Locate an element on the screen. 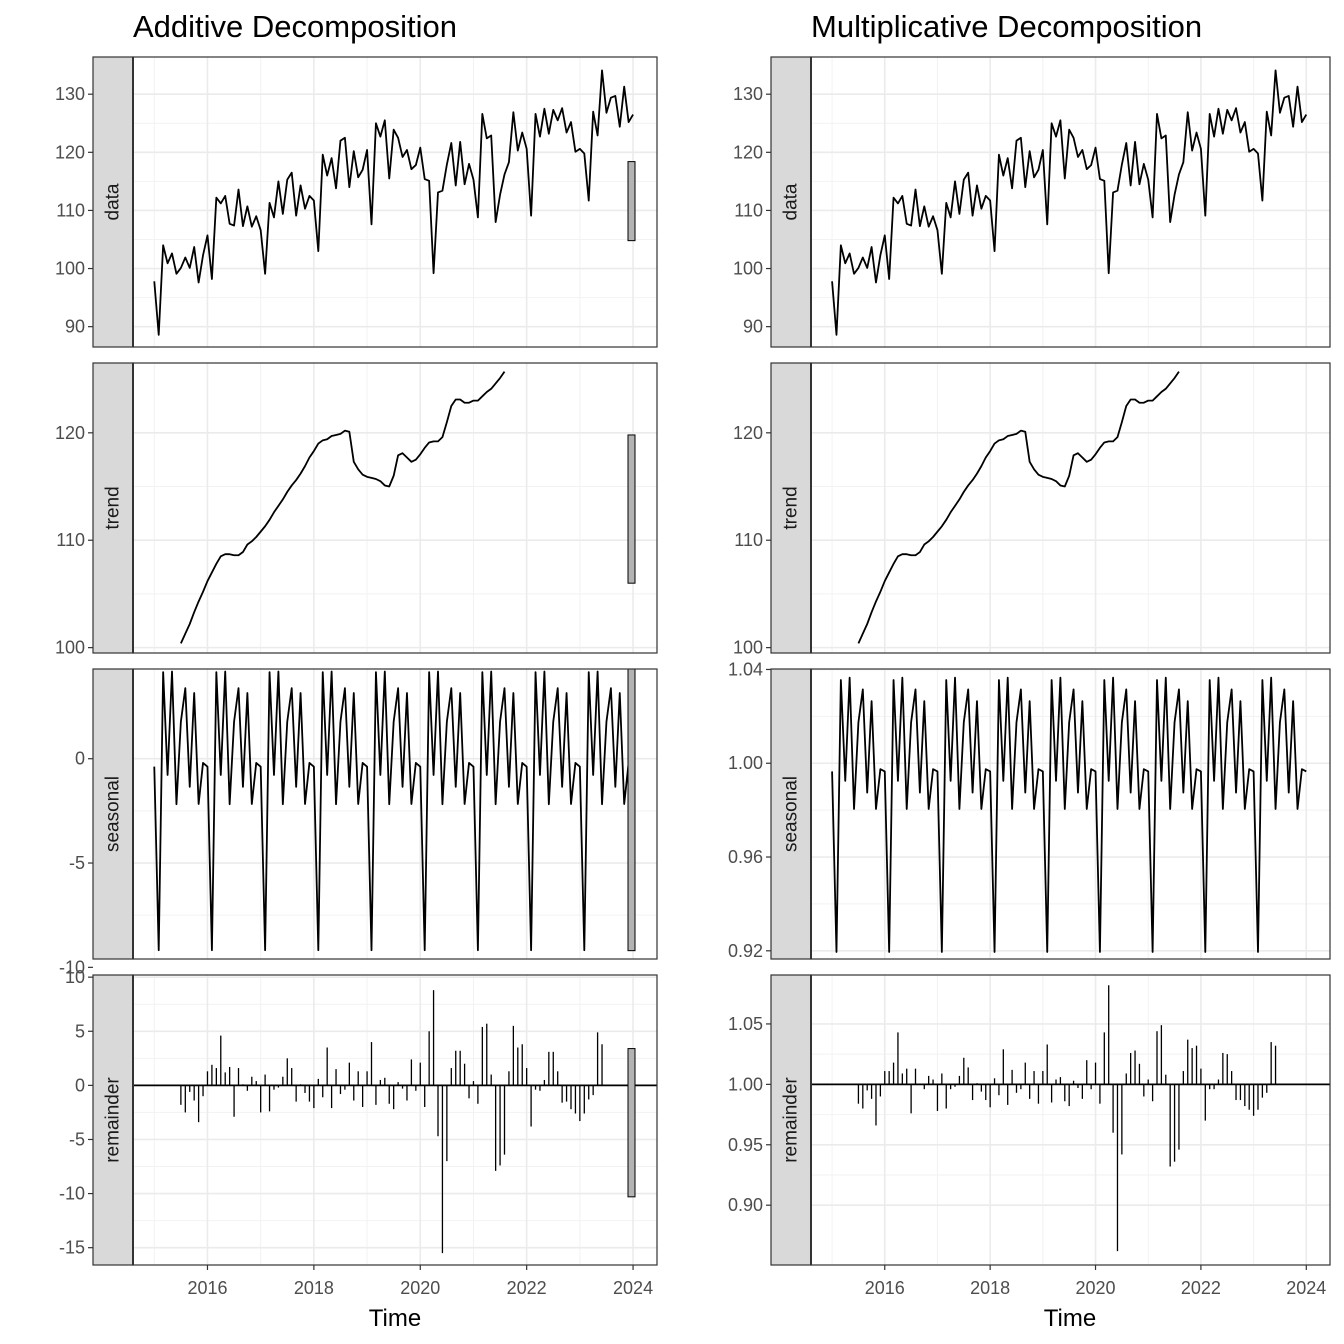 Image resolution: width=1344 pixels, height=1344 pixels. y-tick-label: -15 is located at coordinates (72, 1248).